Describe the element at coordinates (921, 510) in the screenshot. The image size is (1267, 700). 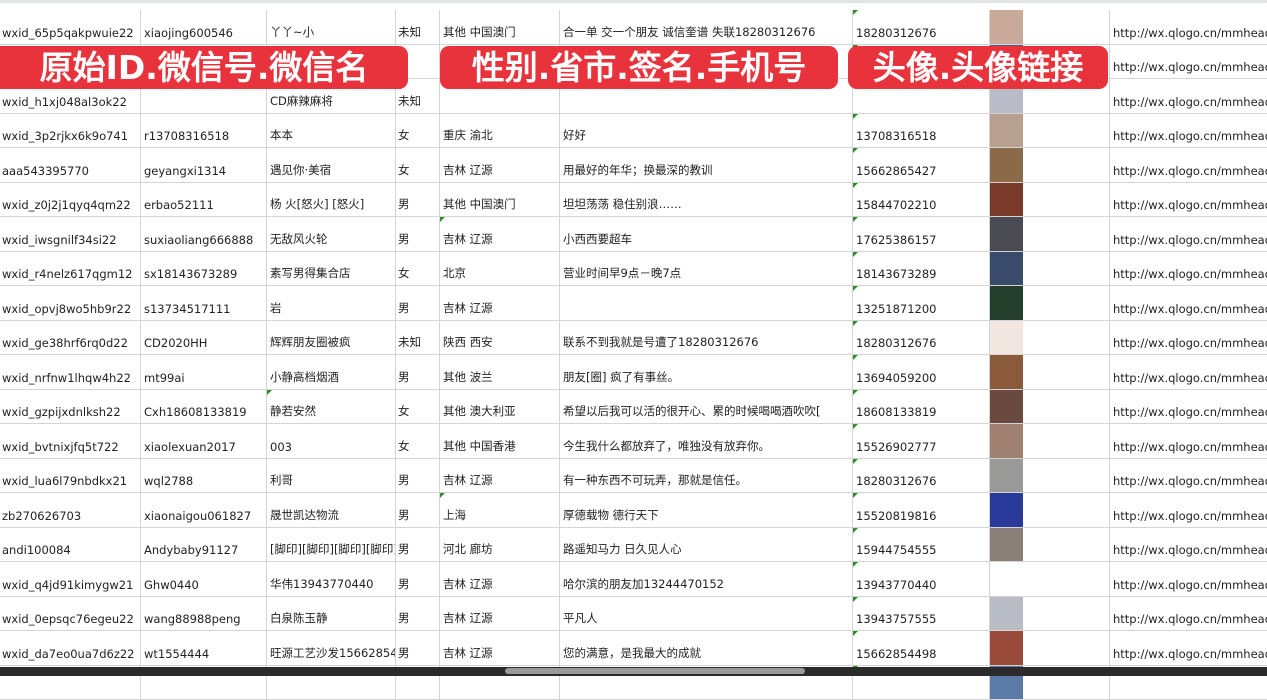
I see `phone-cell: 15520819816` at that location.